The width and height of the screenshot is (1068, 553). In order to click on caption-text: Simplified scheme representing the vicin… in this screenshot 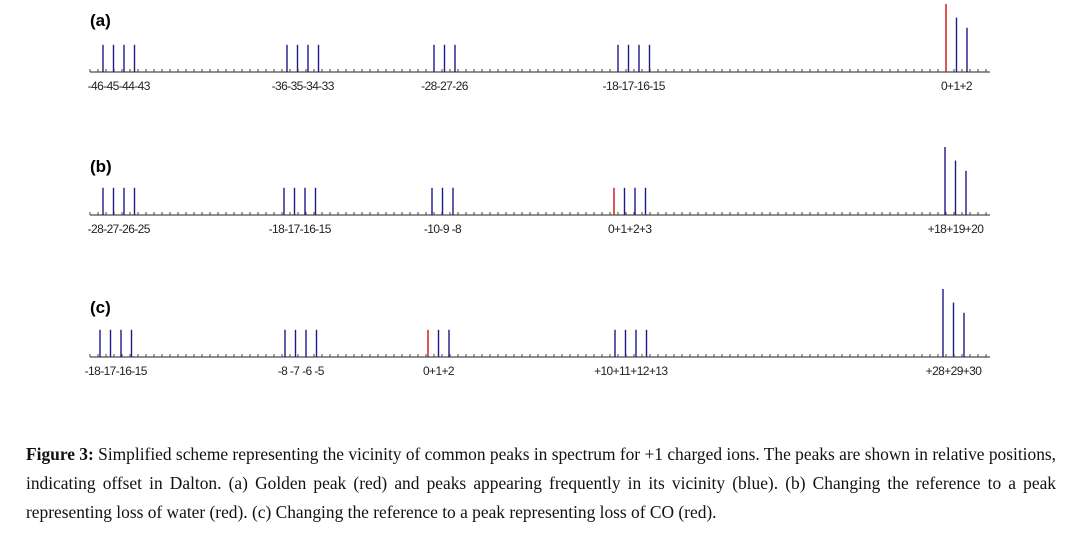, I will do `click(541, 483)`.